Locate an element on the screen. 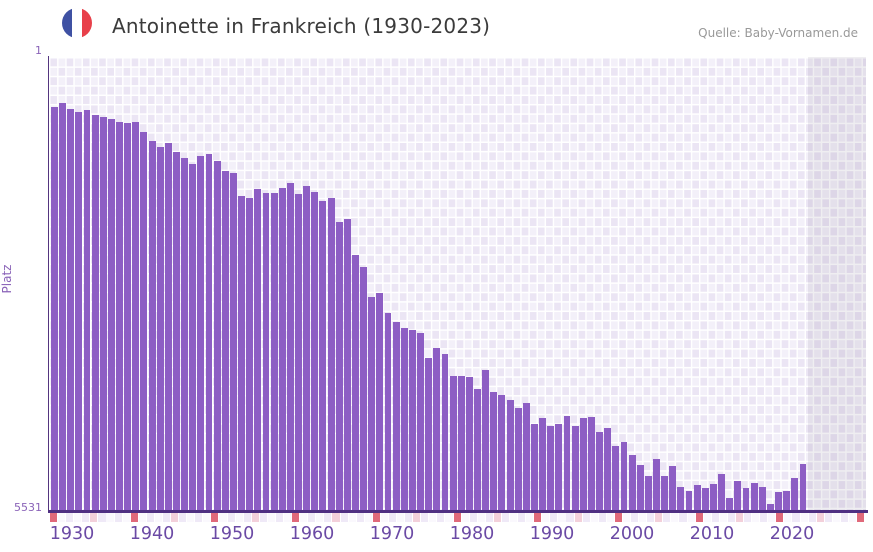 The image size is (873, 552). bar-1945 is located at coordinates (176, 330).